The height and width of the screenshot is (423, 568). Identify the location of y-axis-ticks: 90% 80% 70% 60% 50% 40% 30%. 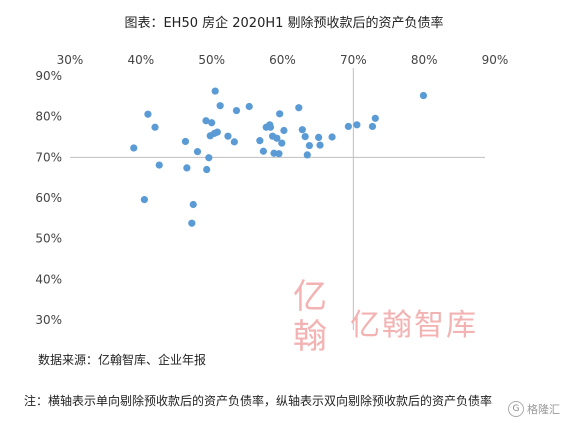
(48, 198).